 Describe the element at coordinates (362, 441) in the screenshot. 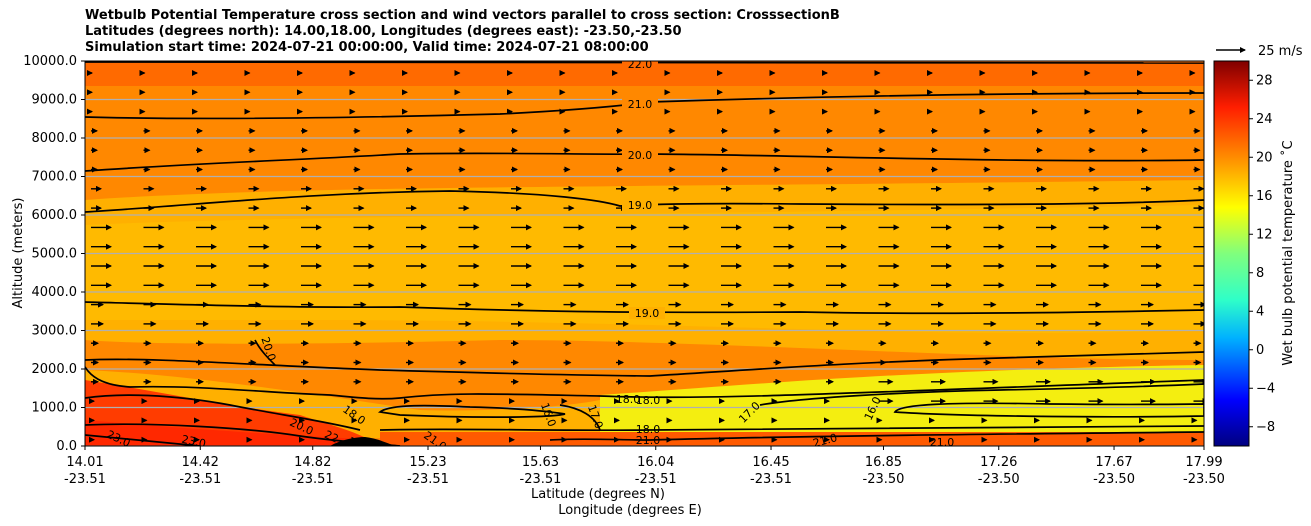

I see `terrain` at that location.